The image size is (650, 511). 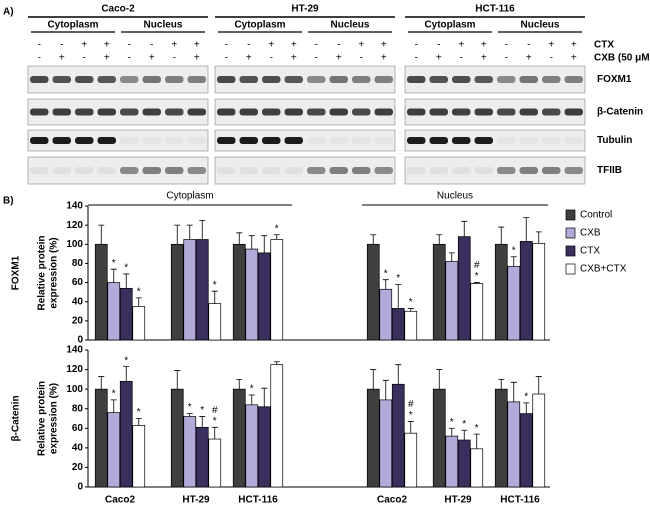 I want to click on y-tick-label: 40, so click(x=78, y=447).